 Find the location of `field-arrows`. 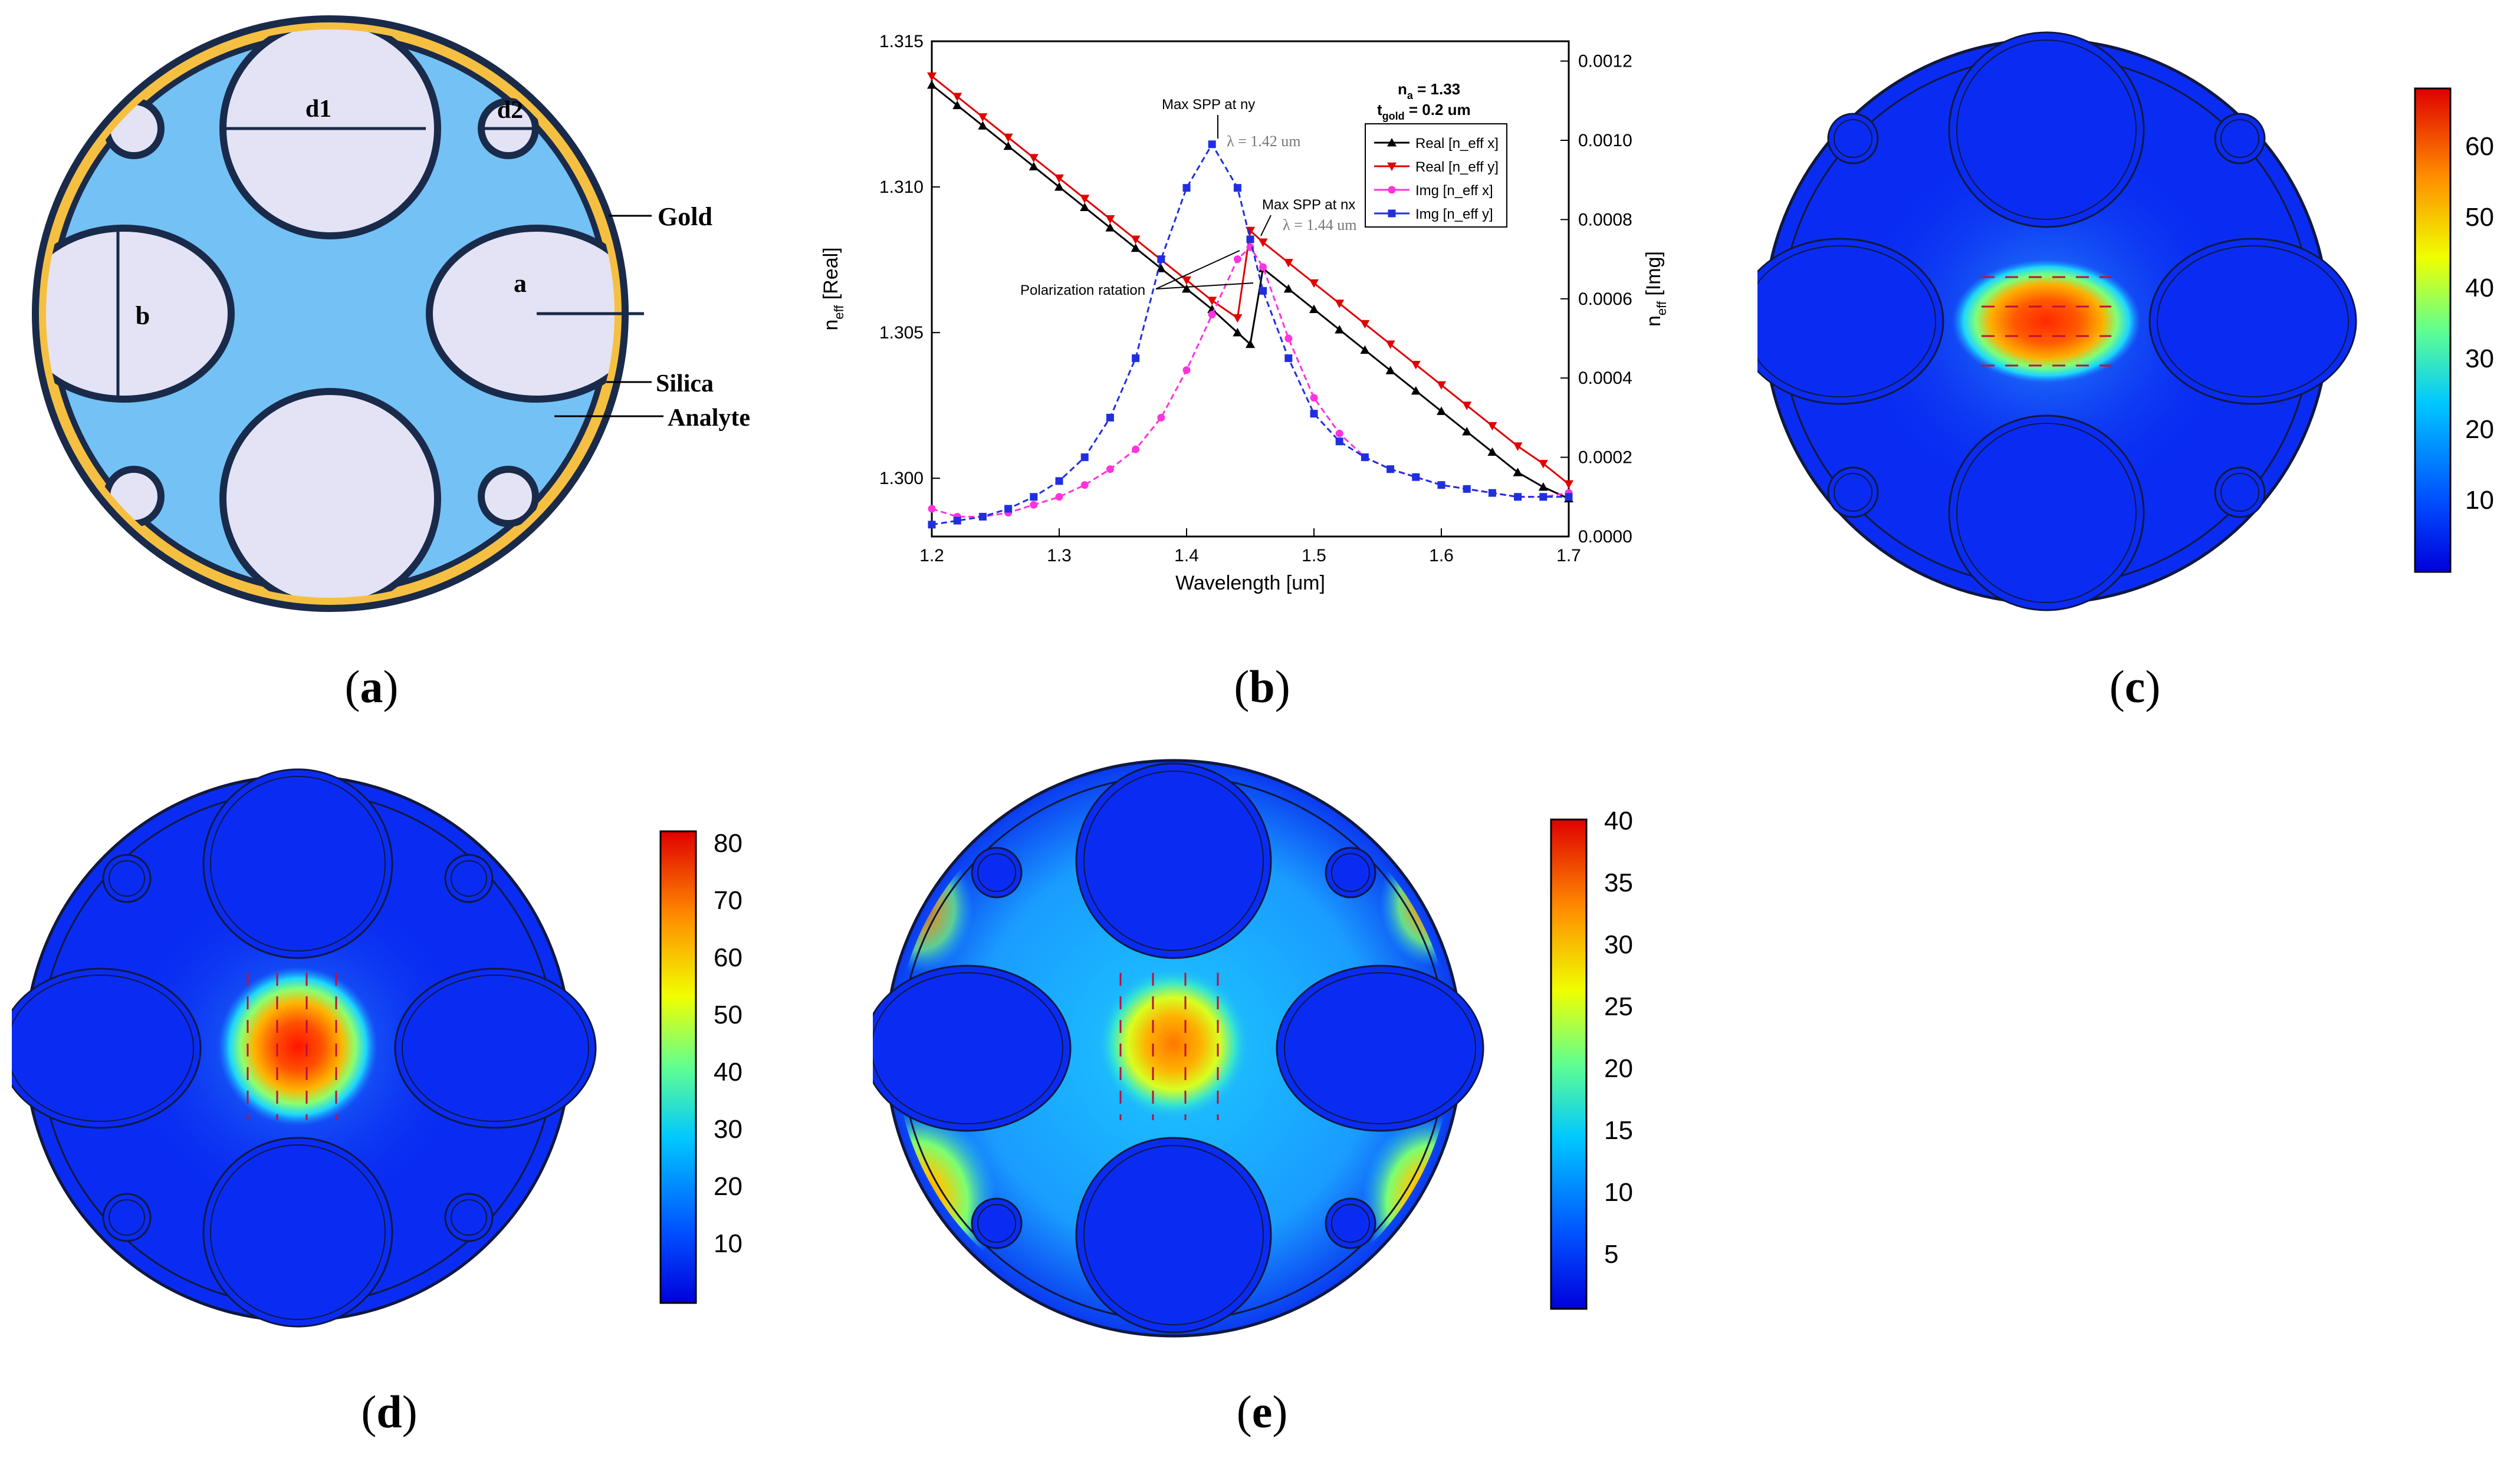

field-arrows is located at coordinates (1169, 1046).